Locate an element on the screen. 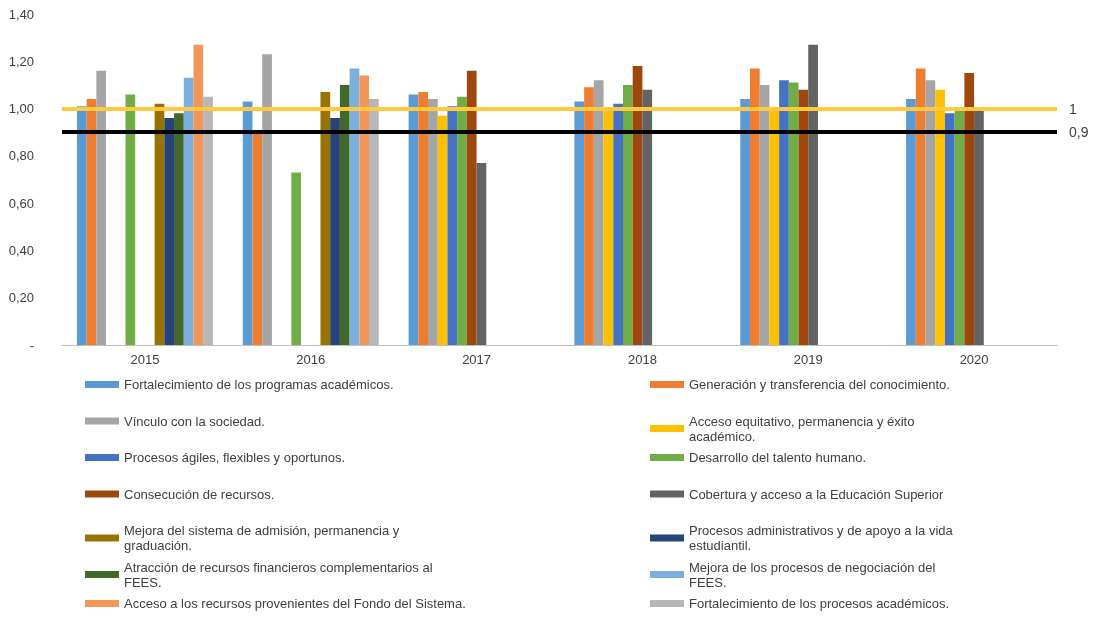  x-tick-label: 2019 is located at coordinates (808, 359).